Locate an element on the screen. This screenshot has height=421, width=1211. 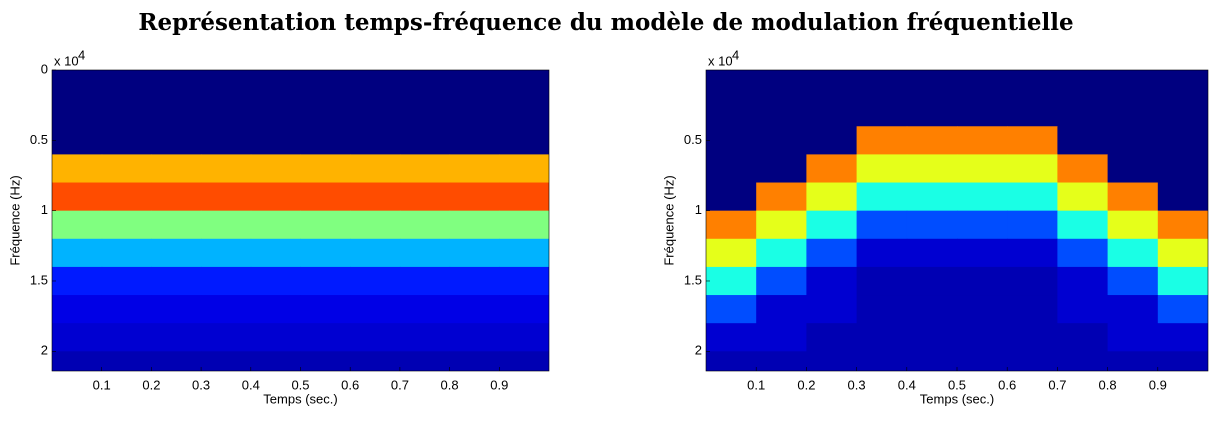
x-tick-label: 0.9 is located at coordinates (1158, 384).